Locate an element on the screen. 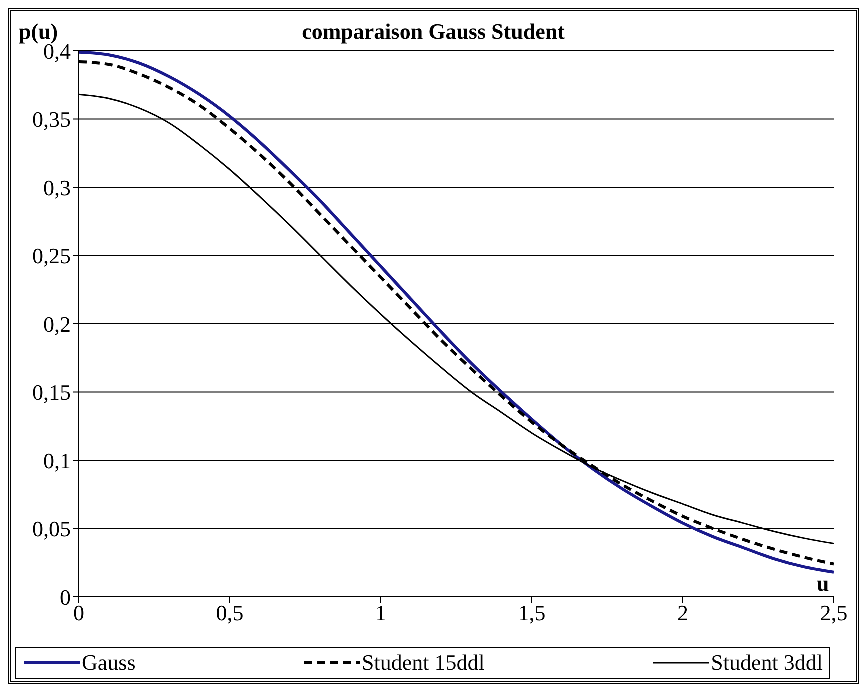 This screenshot has height=690, width=867. y-tick-label: 0,35 is located at coordinates (51, 119).